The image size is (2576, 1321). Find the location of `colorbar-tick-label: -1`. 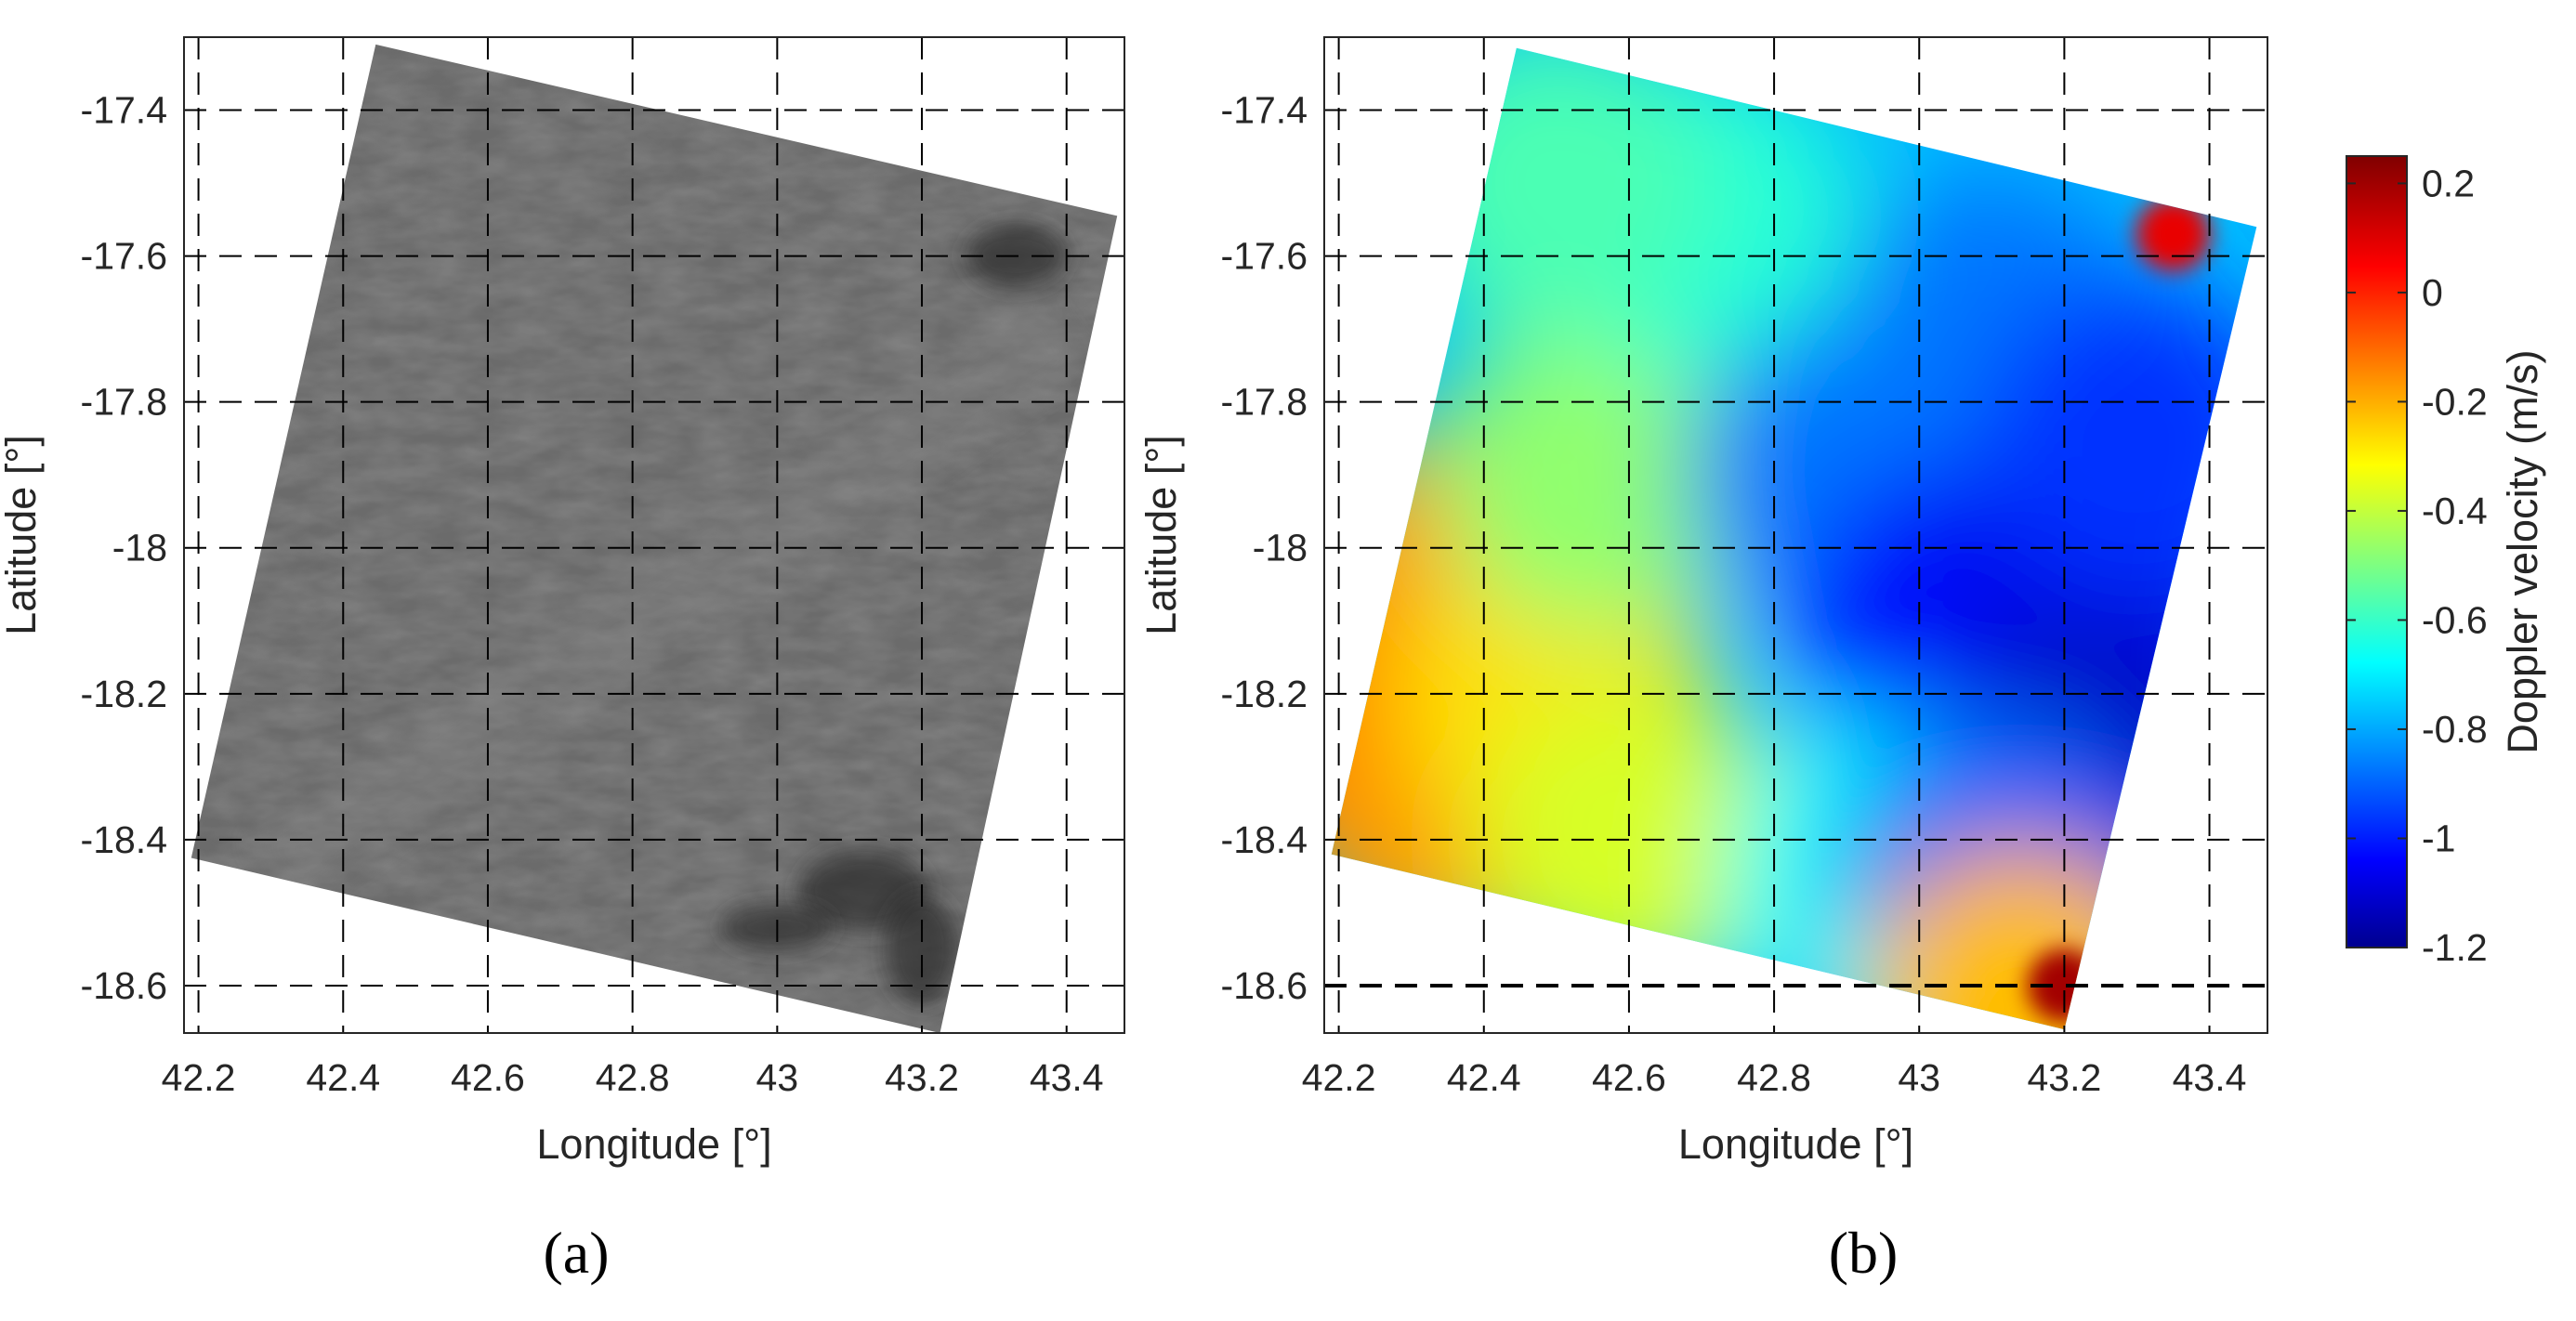

colorbar-tick-label: -1 is located at coordinates (2438, 838).